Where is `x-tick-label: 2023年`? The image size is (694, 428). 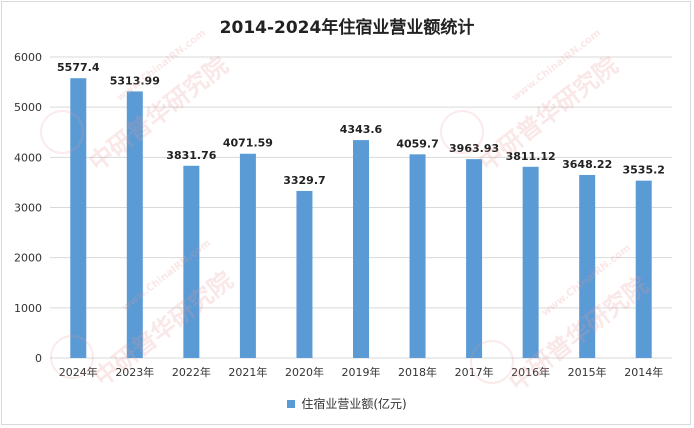 x-tick-label: 2023年 is located at coordinates (134, 372).